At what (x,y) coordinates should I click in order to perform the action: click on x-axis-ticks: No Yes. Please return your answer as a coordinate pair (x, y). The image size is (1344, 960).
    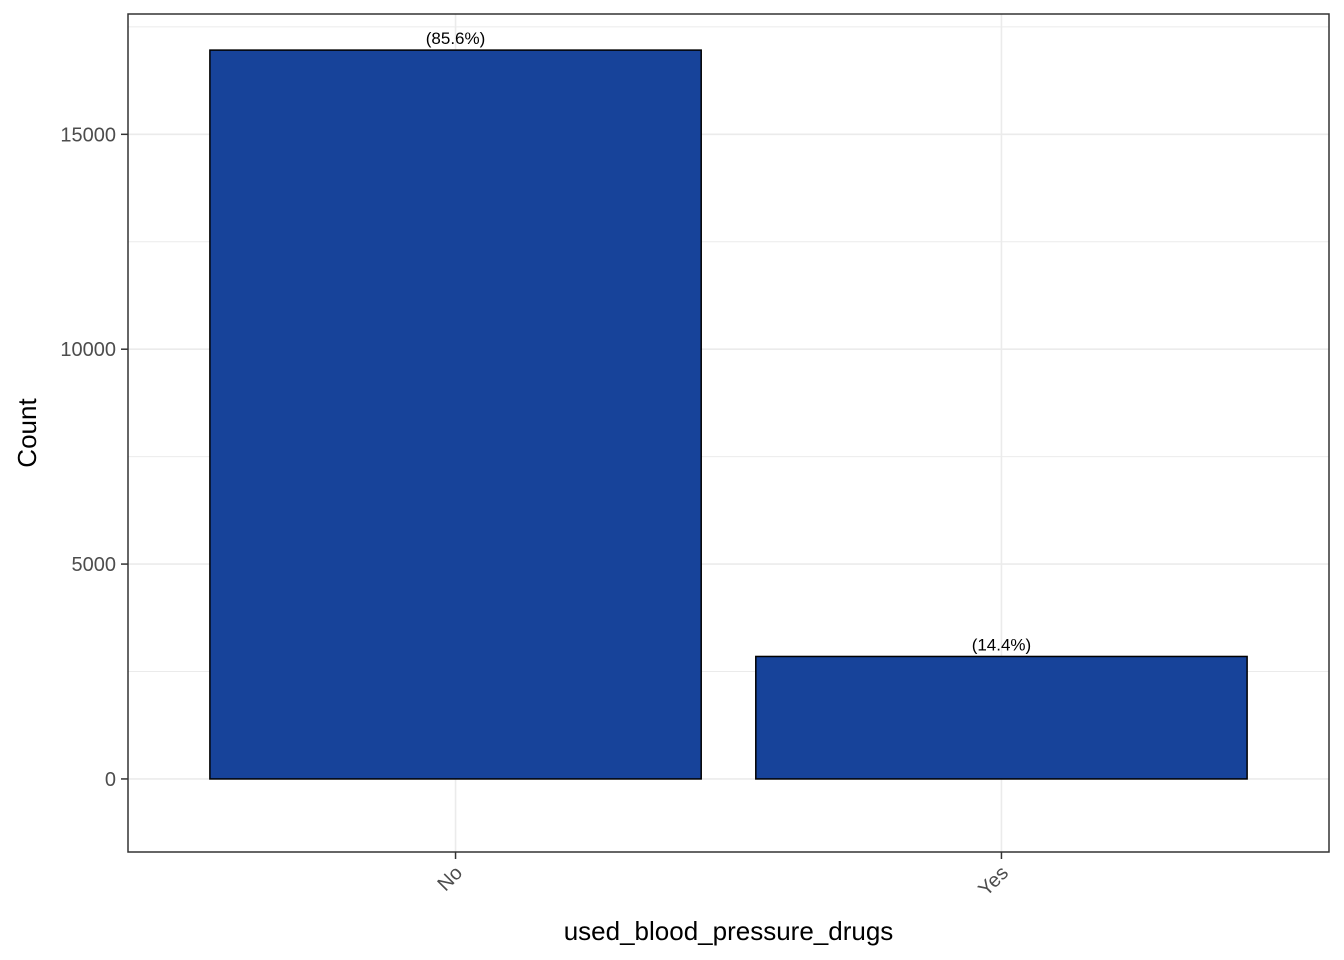
    Looking at the image, I should click on (723, 876).